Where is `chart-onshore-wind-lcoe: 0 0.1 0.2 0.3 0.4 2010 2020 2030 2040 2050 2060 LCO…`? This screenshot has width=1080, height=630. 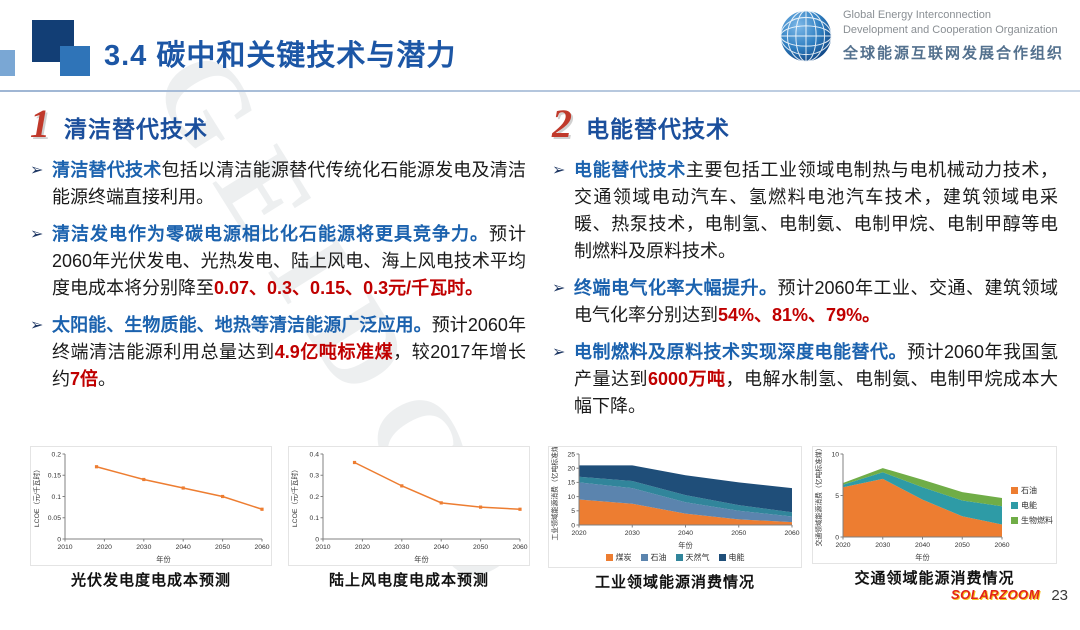 chart-onshore-wind-lcoe: 0 0.1 0.2 0.3 0.4 2010 2020 2030 2040 2050 2060 LCO… is located at coordinates (409, 518).